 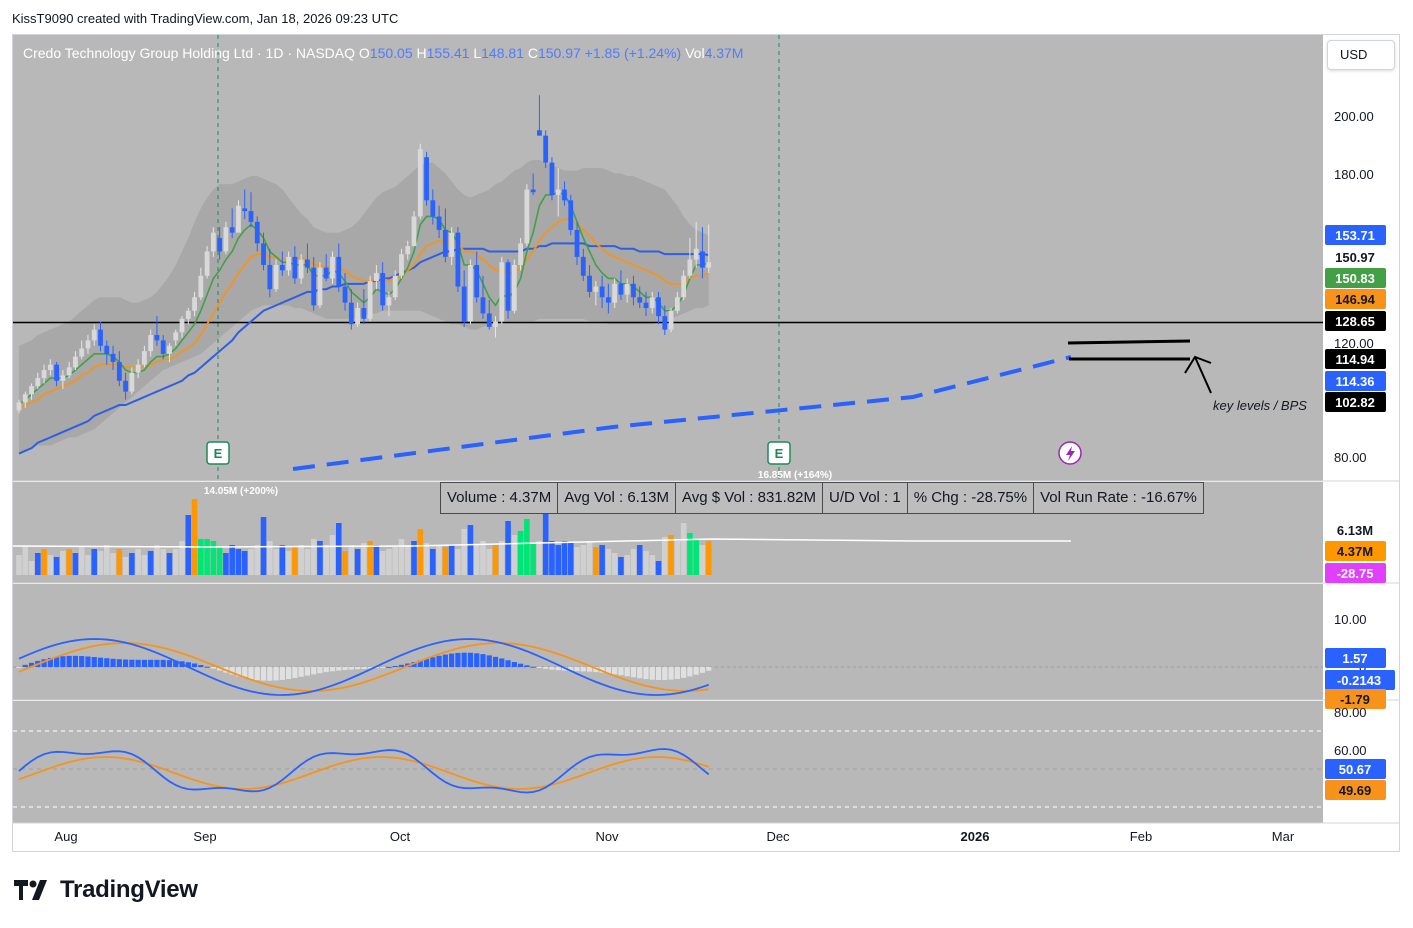 I want to click on volume-tag: 6.13M, so click(x=1355, y=530).